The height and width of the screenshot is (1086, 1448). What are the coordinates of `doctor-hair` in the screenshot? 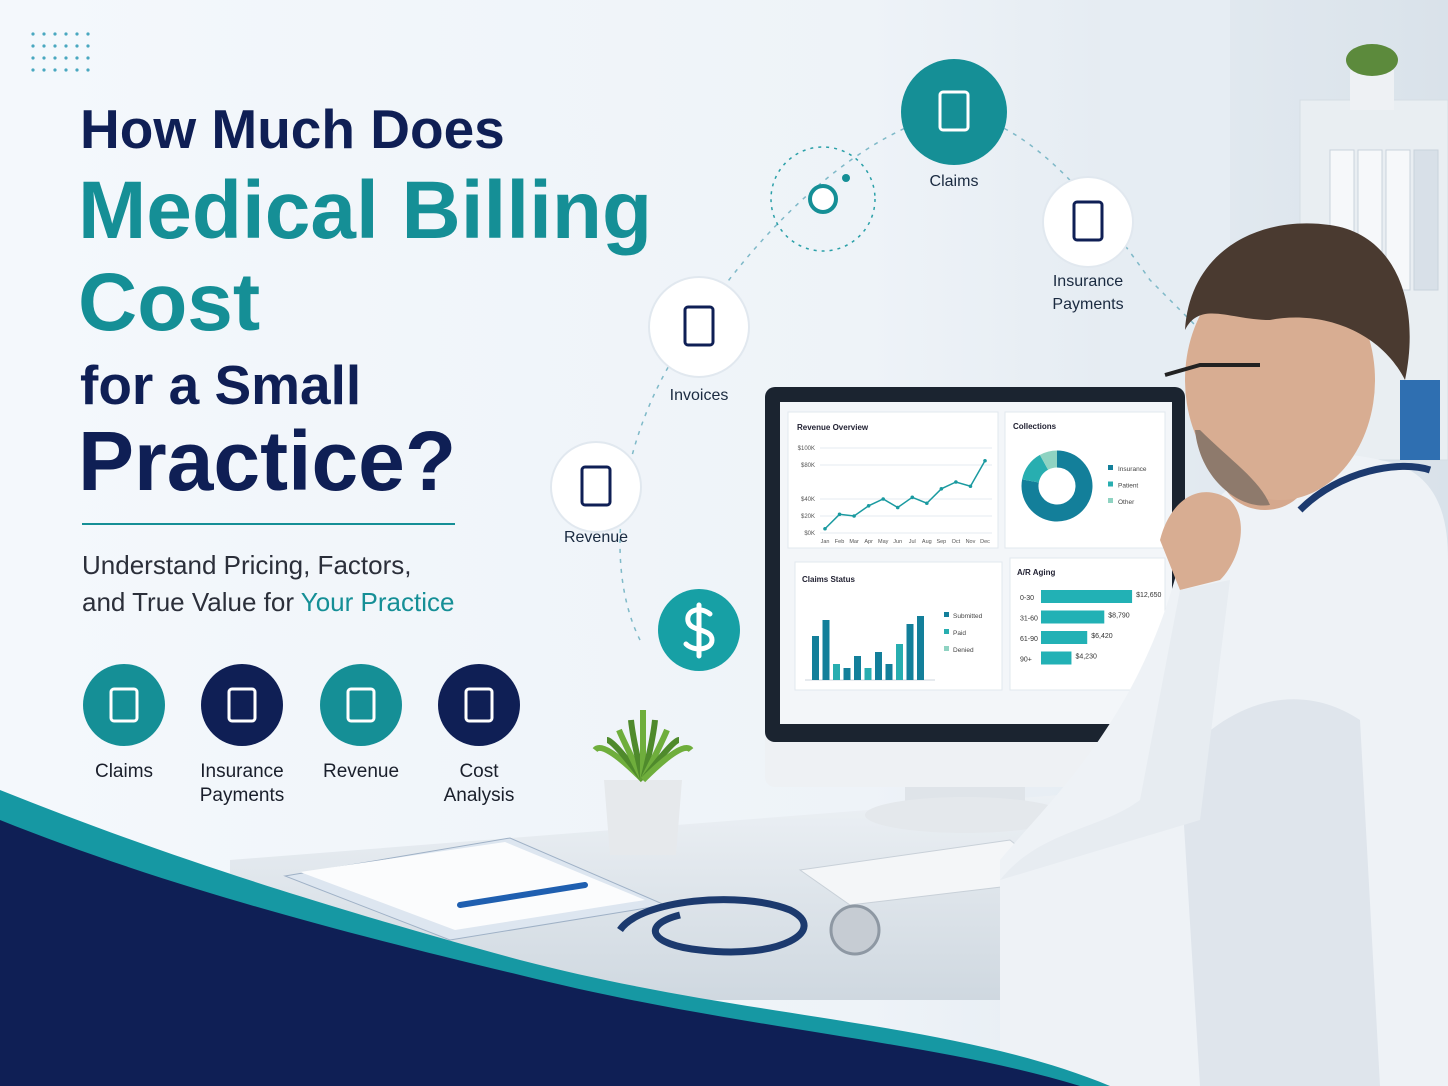 It's located at (1297, 301).